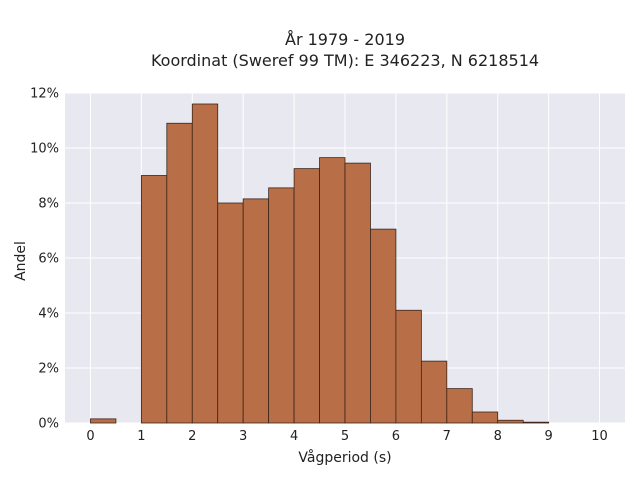  Describe the element at coordinates (44, 149) in the screenshot. I see `y-tick-label: 10%` at that location.